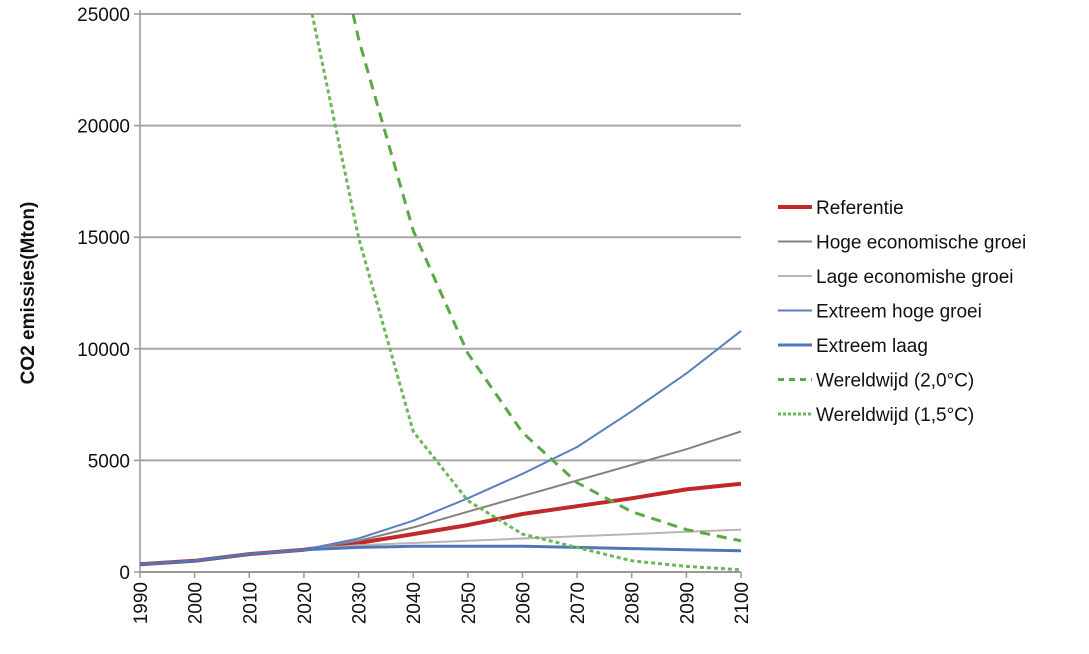  I want to click on y-tick-label: 15000, so click(103, 238).